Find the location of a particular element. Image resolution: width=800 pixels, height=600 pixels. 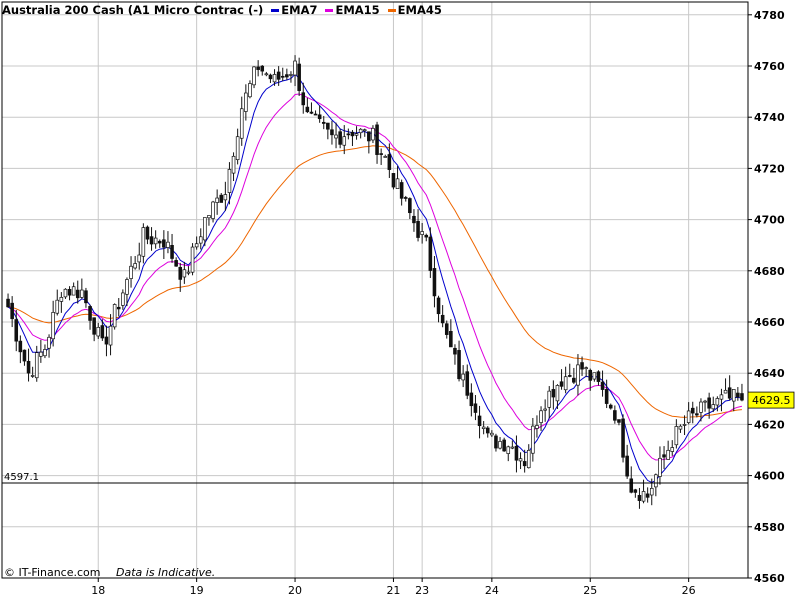

y-tick-label: 4780 is located at coordinates (769, 15).